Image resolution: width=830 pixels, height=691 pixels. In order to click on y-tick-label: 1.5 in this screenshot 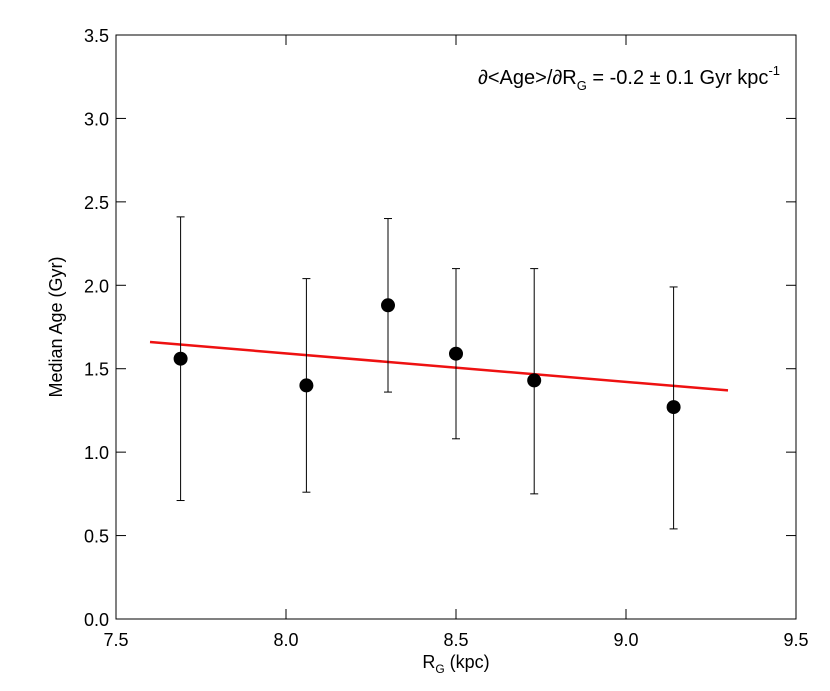, I will do `click(96, 370)`.